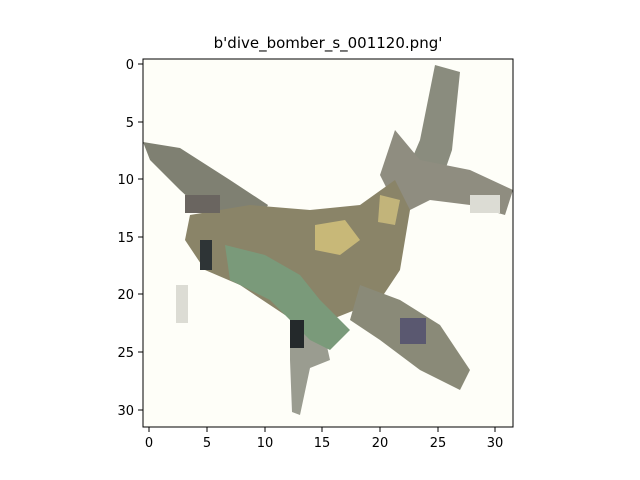  I want to click on x-tick-label: 10, so click(265, 443).